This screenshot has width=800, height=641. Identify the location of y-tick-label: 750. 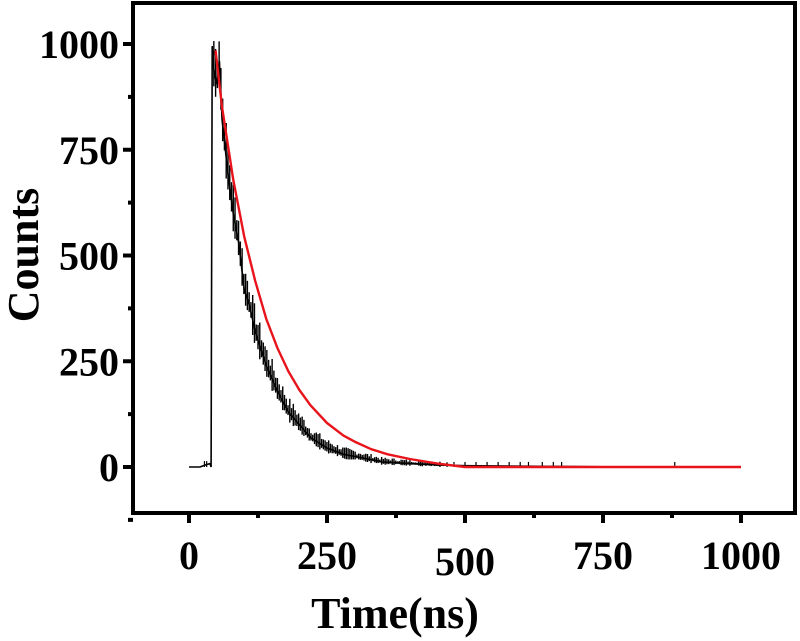
(89, 150).